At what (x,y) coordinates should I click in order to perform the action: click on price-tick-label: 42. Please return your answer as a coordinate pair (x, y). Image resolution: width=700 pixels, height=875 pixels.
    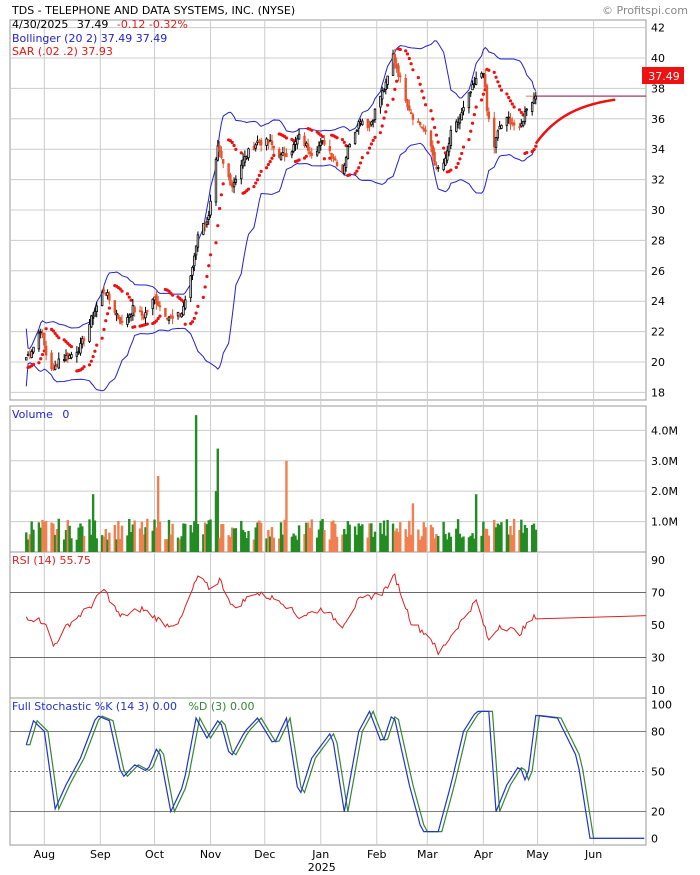
    Looking at the image, I should click on (658, 28).